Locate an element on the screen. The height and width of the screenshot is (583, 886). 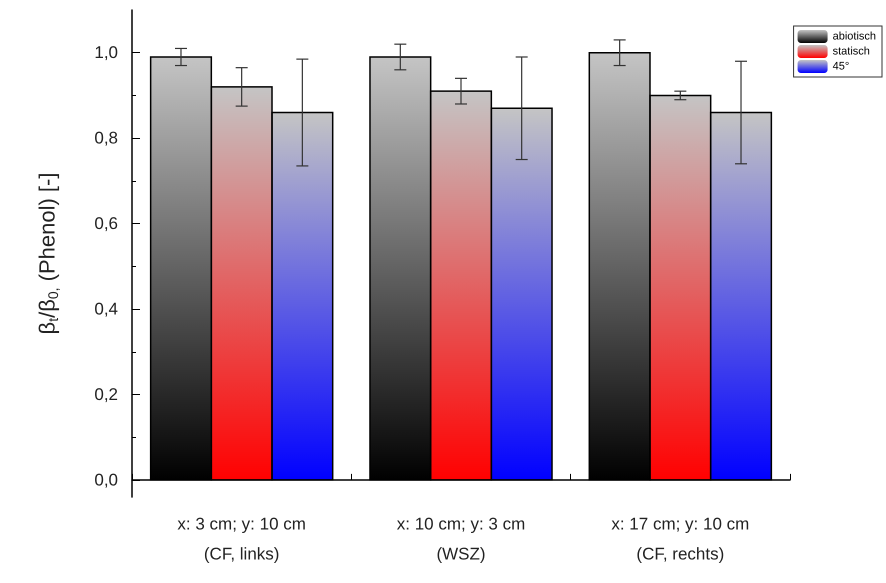
legend-label: statisch is located at coordinates (851, 52).